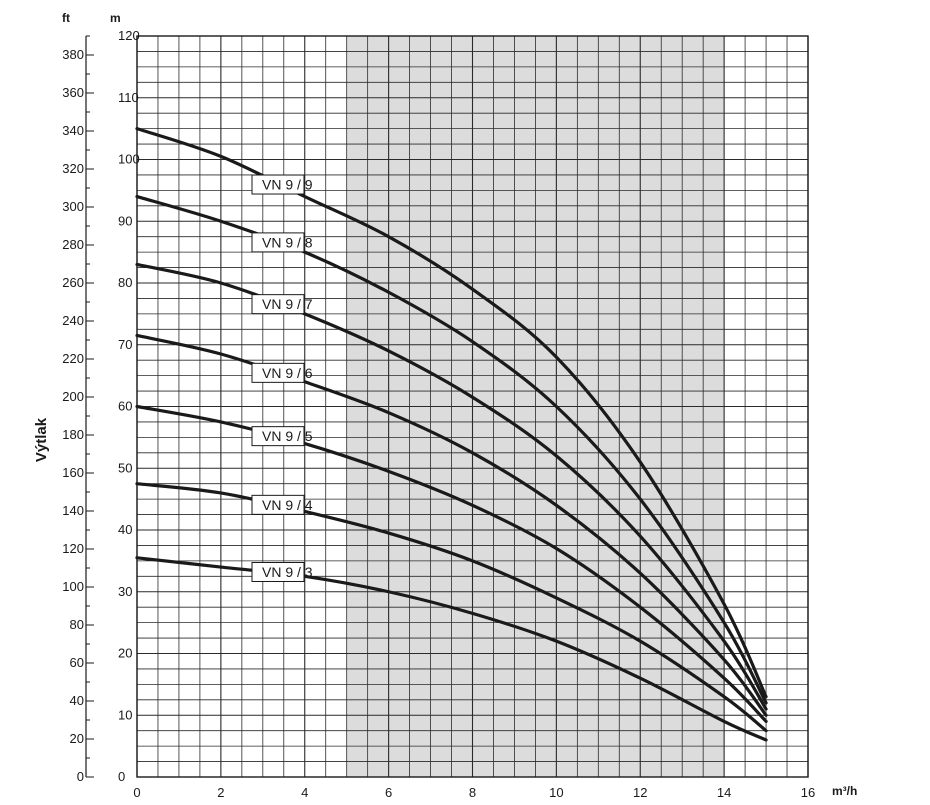 The width and height of the screenshot is (930, 805). I want to click on y-tick-label-ft: 380, so click(73, 54).